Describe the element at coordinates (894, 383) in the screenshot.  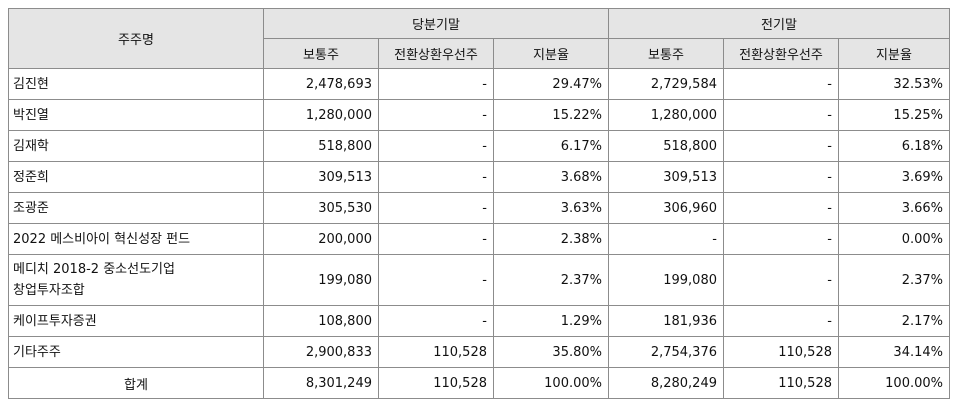
I see `total-prev-ratio: 100.00%` at that location.